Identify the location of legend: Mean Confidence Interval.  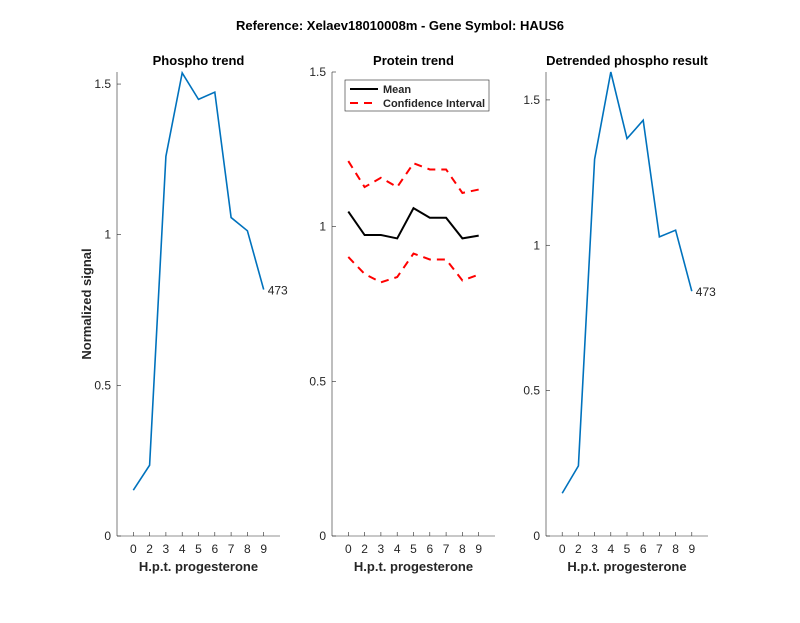
(417, 95).